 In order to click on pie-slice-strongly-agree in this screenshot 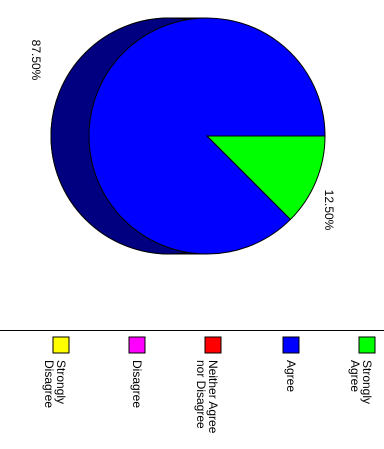, I will do `click(265, 178)`.